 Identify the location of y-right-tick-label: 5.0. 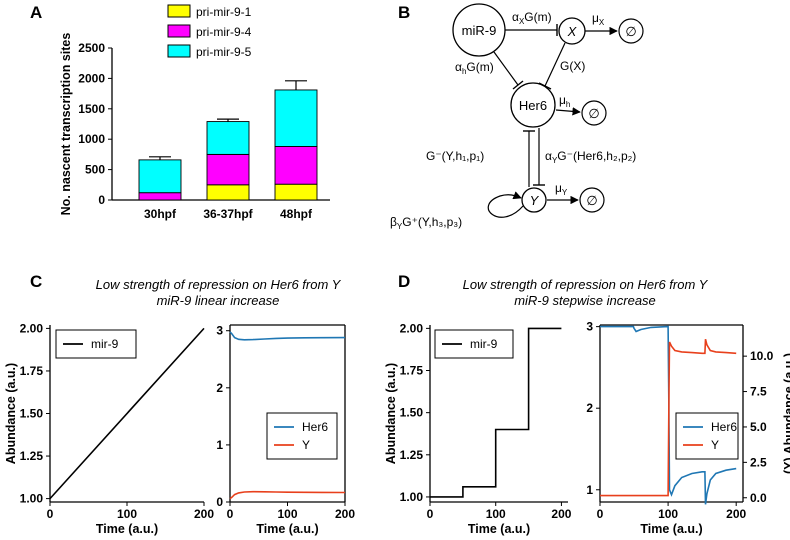
(758, 427).